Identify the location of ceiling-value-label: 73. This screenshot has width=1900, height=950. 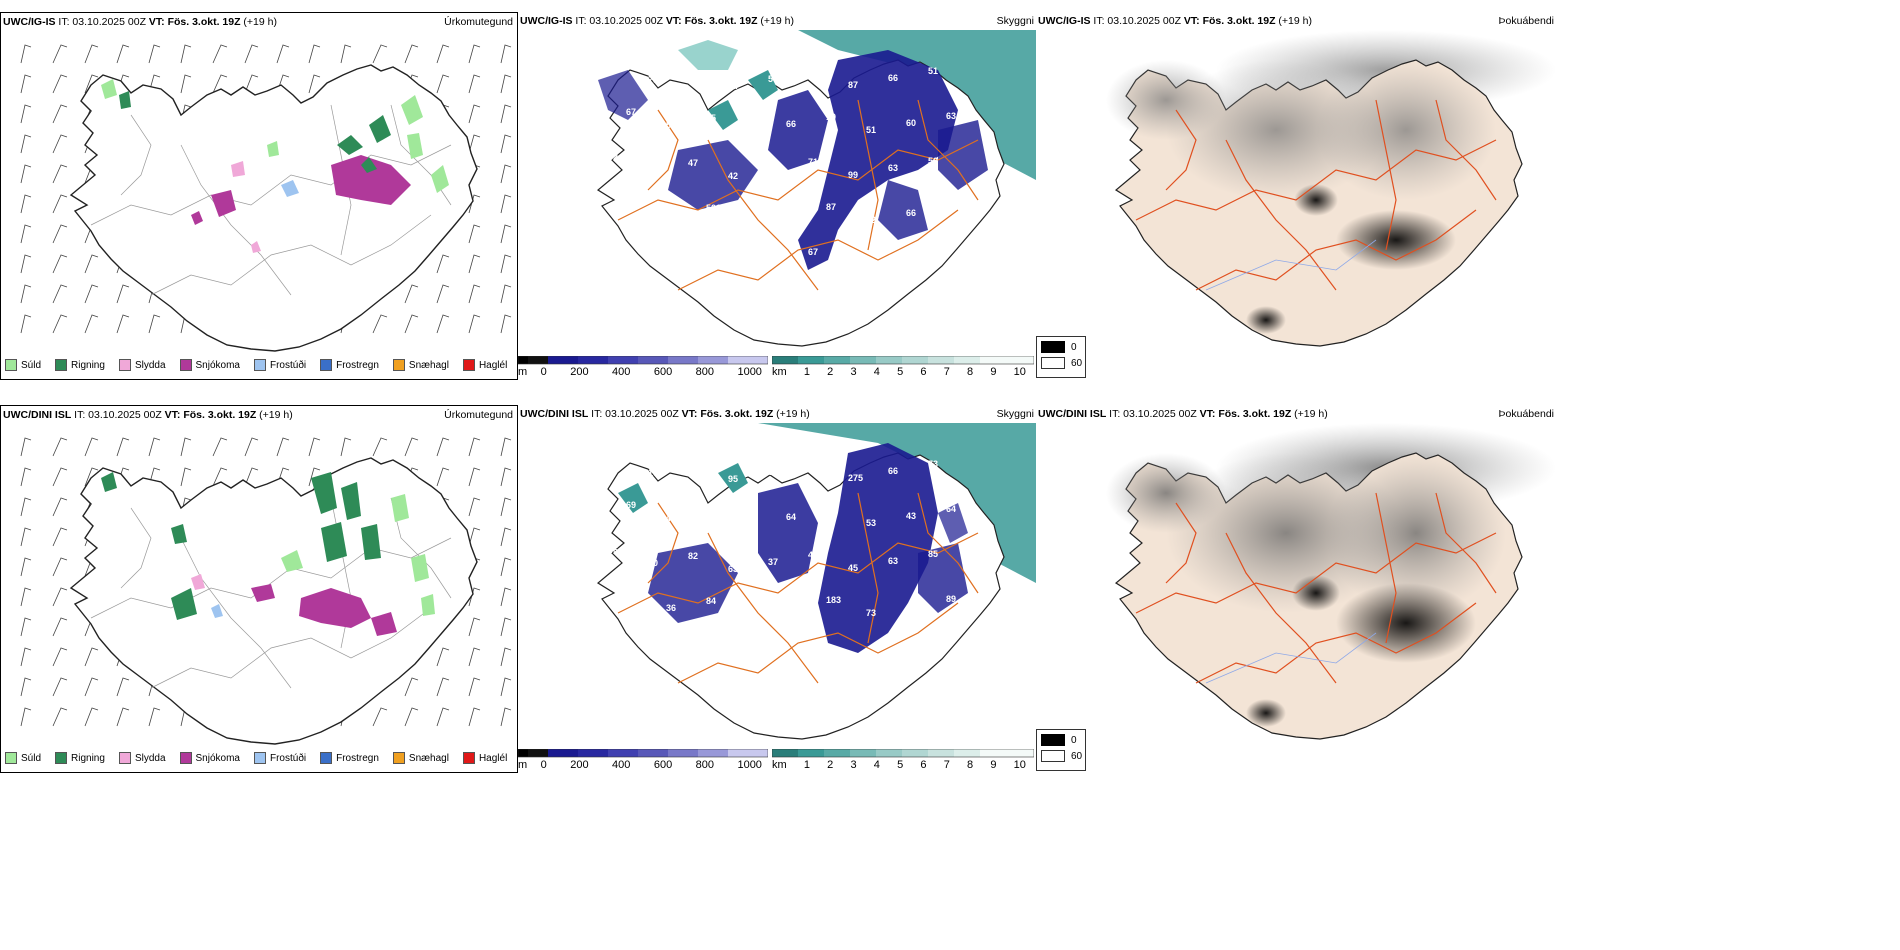
(871, 613).